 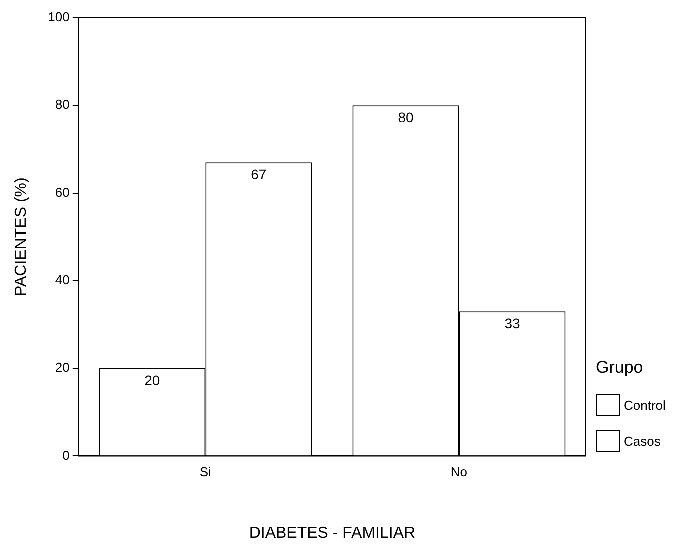 What do you see at coordinates (62, 104) in the screenshot?
I see `y-tick-label: 80` at bounding box center [62, 104].